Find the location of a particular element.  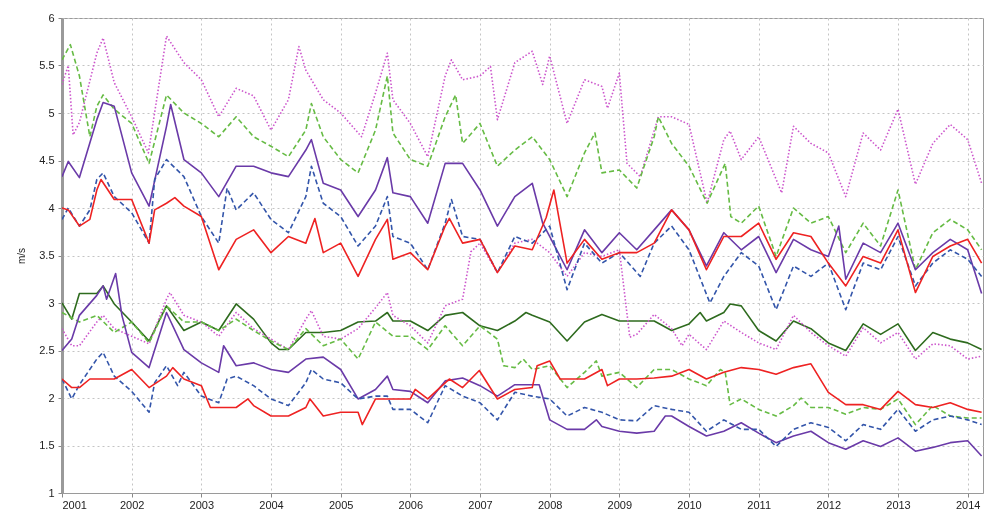

x-tick-label: 2001 is located at coordinates (74, 504).